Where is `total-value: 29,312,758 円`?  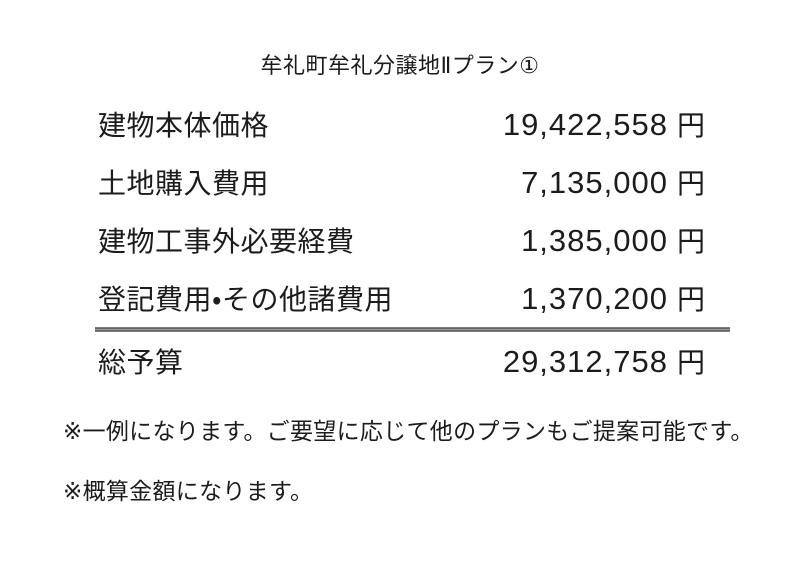 total-value: 29,312,758 円 is located at coordinates (604, 361).